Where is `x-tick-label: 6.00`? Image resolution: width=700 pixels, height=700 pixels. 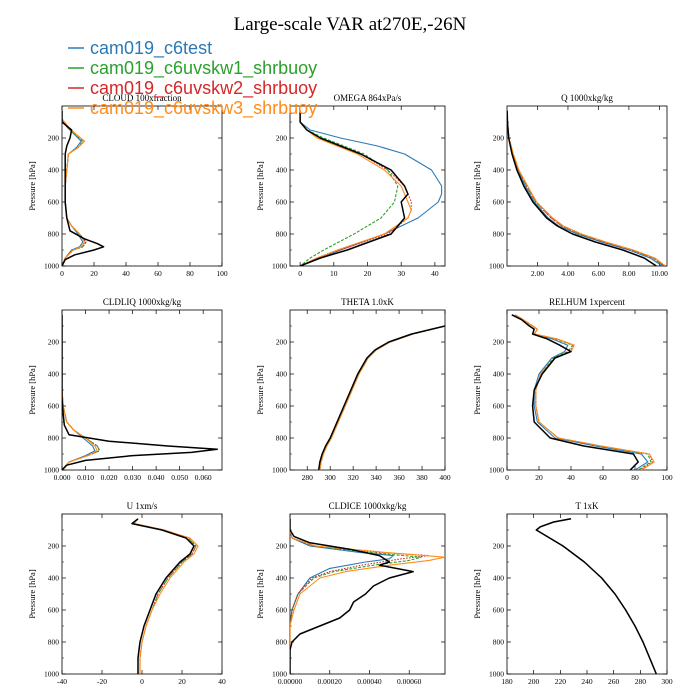 x-tick-label: 6.00 is located at coordinates (598, 273).